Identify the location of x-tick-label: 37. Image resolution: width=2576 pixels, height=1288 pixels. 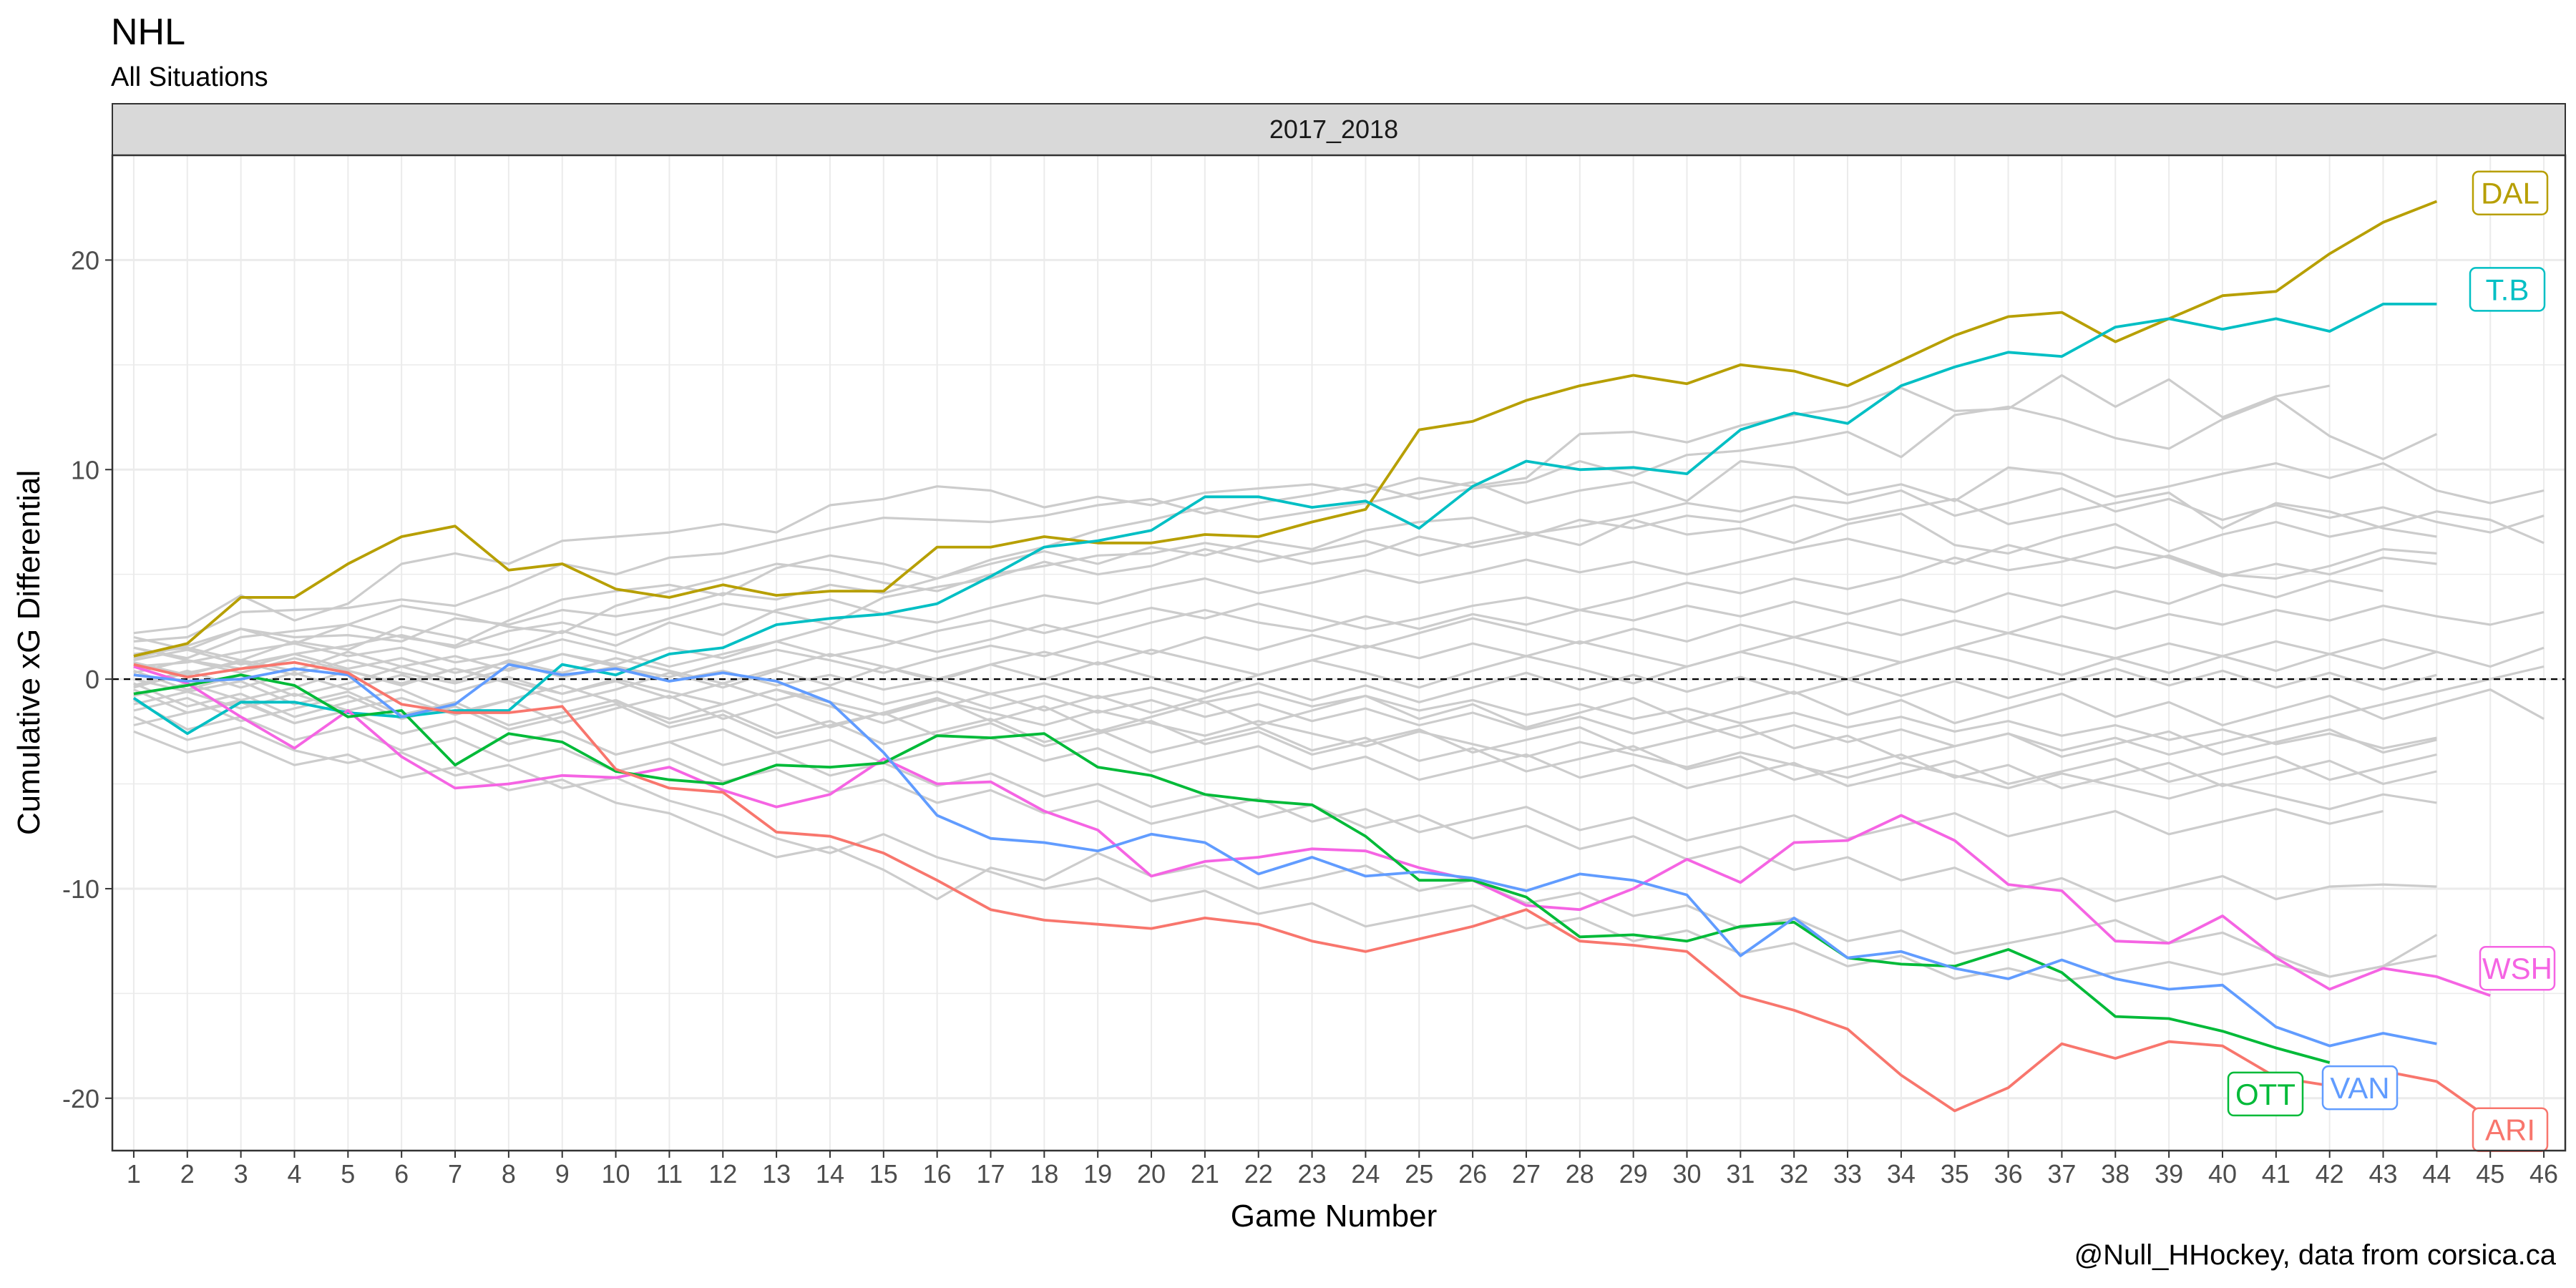
(2061, 1174).